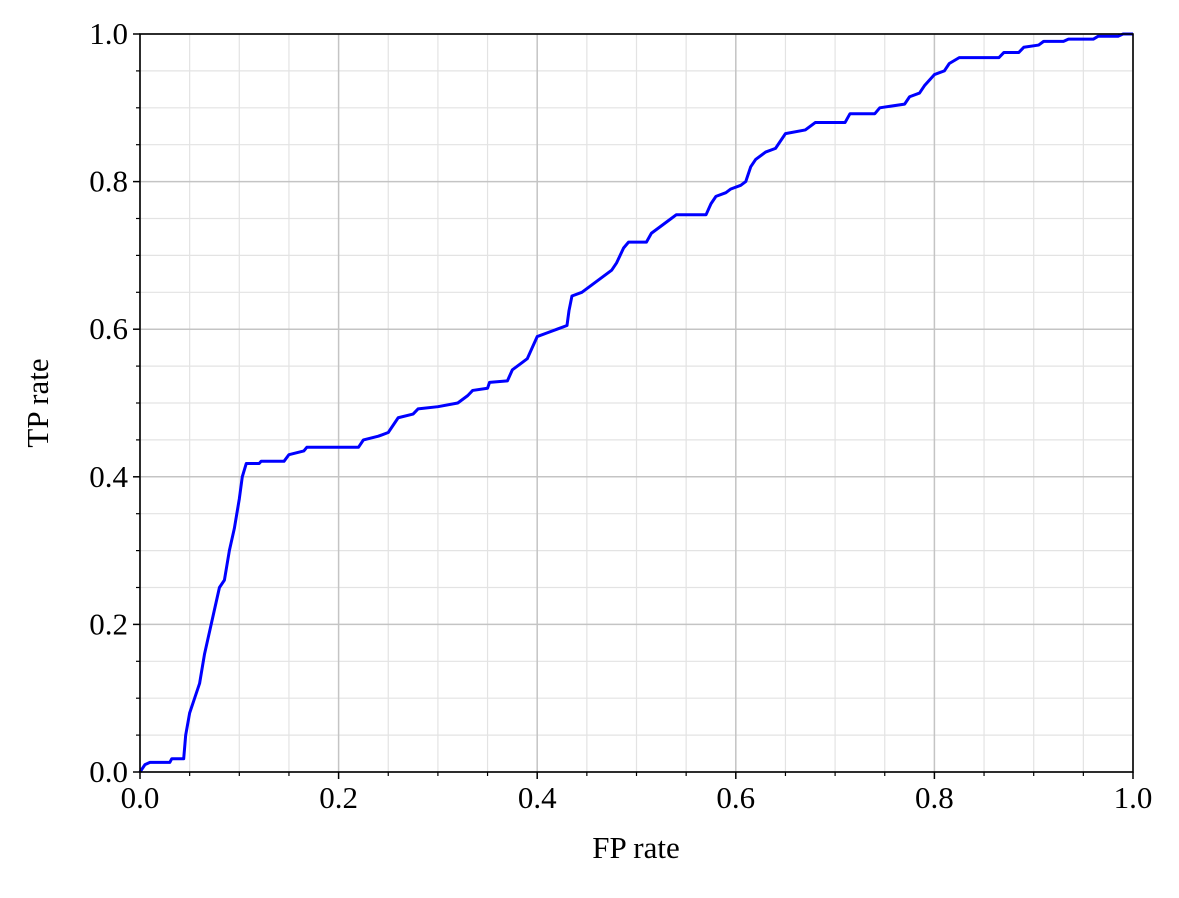 The height and width of the screenshot is (898, 1179). I want to click on x-tick-label: 0.0, so click(140, 797).